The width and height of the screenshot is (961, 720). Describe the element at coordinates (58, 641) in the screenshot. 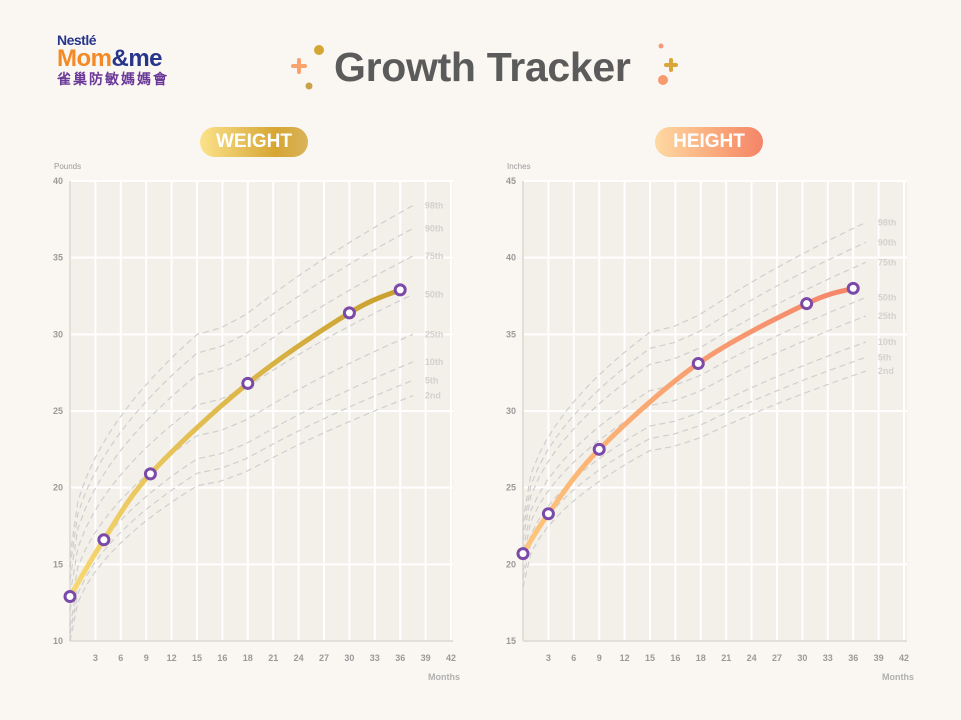

I see `y-tick-label: 10` at that location.